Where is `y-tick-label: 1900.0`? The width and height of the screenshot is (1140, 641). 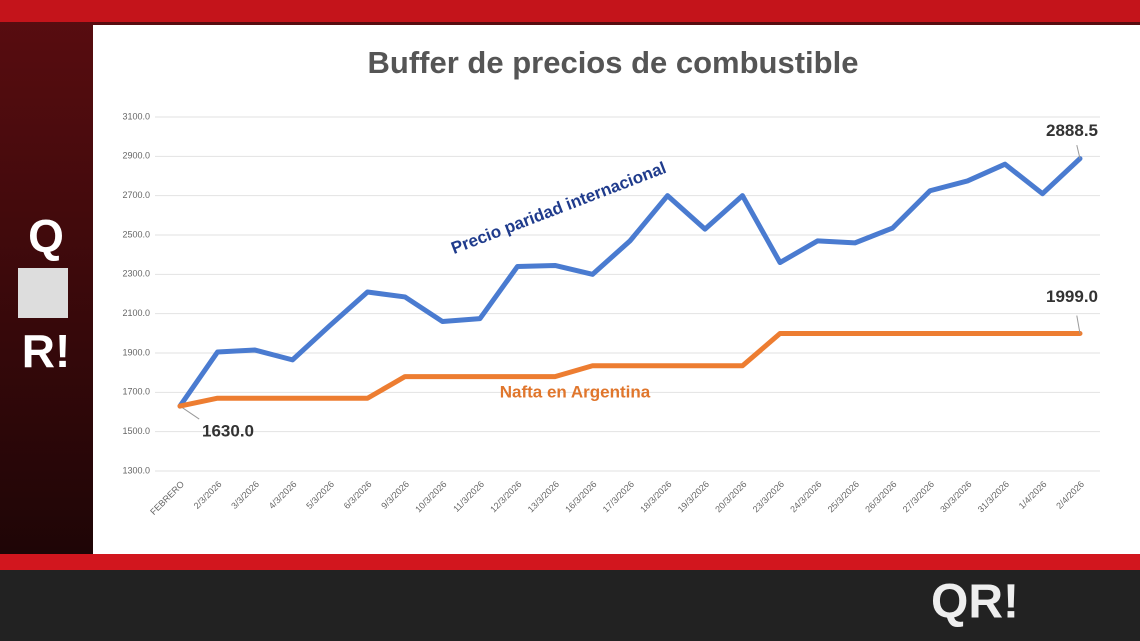 y-tick-label: 1900.0 is located at coordinates (136, 352).